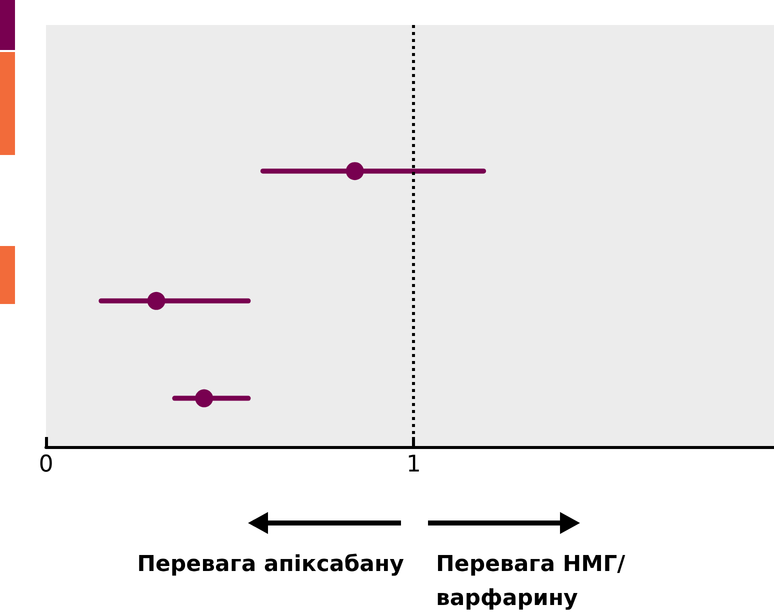 This screenshot has height=612, width=774. What do you see at coordinates (270, 565) in the screenshot?
I see `text: Перевага апіксабану` at bounding box center [270, 565].